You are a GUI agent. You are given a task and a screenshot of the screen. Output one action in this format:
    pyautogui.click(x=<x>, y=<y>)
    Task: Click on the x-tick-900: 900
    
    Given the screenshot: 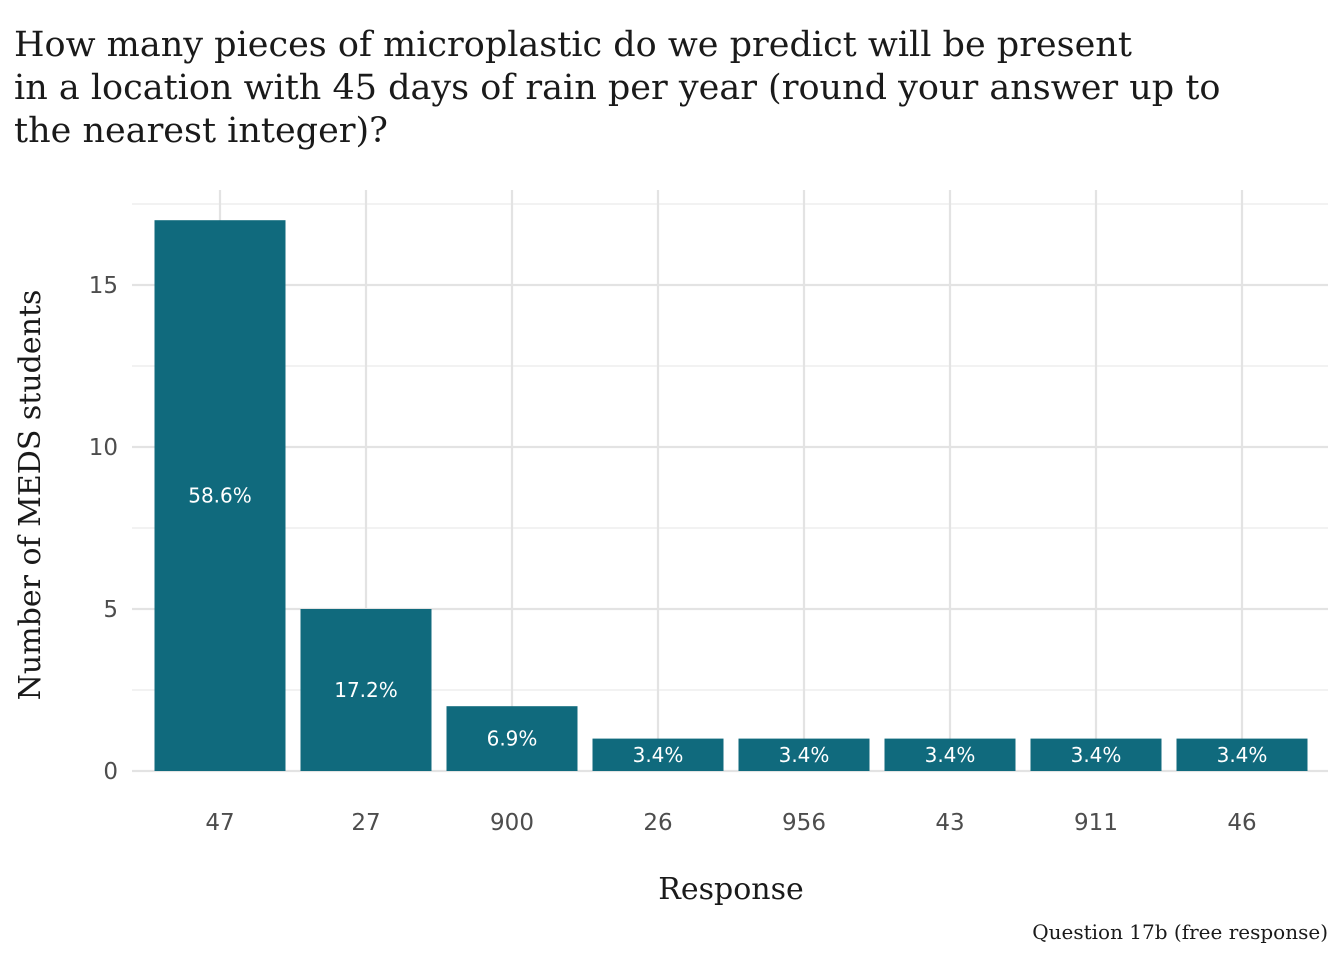 What is the action you would take?
    pyautogui.click(x=512, y=823)
    